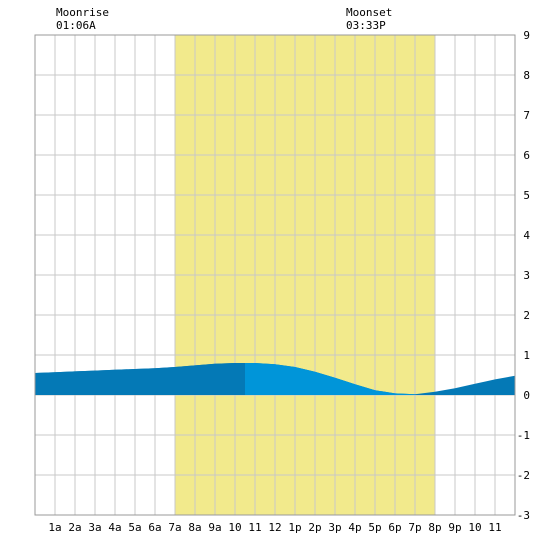  What do you see at coordinates (76, 25) in the screenshot?
I see `annotation-time: 01:06A` at bounding box center [76, 25].